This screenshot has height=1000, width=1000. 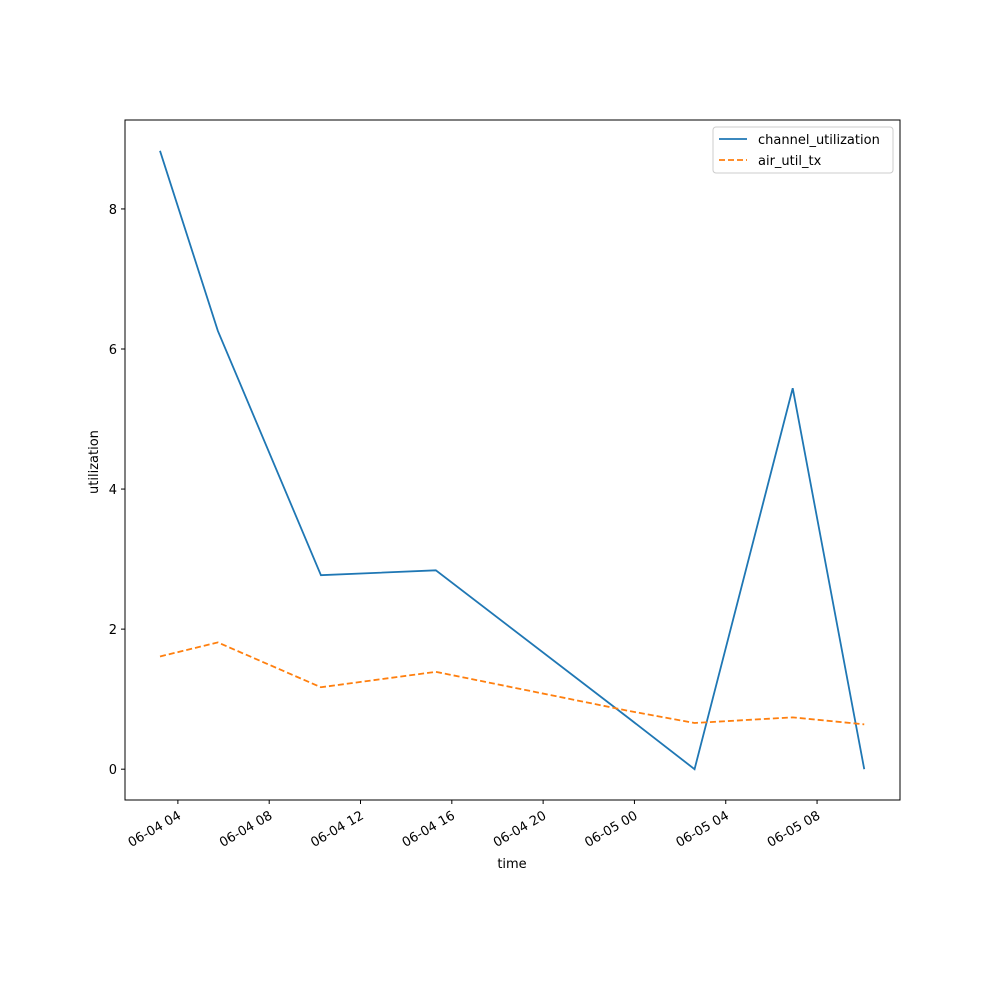 What do you see at coordinates (113, 350) in the screenshot?
I see `y-tick-label: 6` at bounding box center [113, 350].